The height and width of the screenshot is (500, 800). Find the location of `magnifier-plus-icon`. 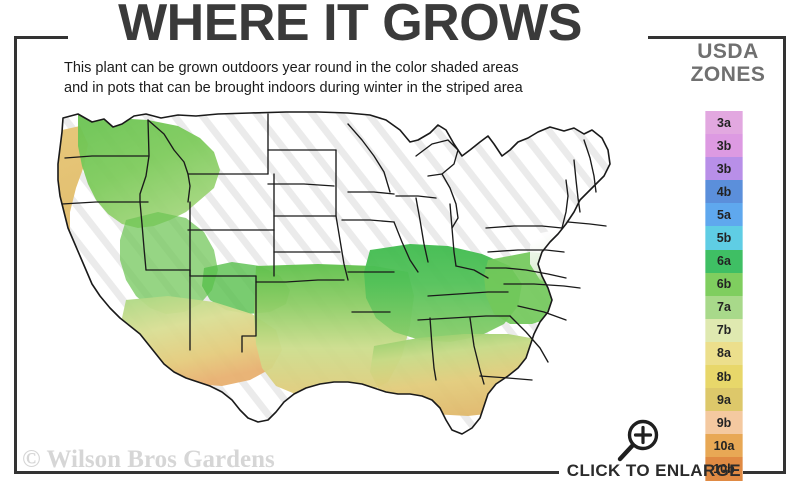

magnifier-plus-icon is located at coordinates (638, 442).